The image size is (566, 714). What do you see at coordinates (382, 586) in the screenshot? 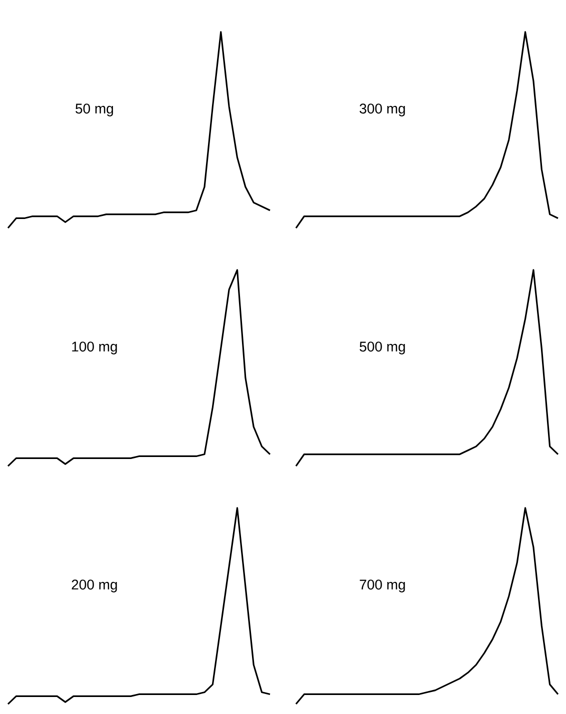
I see `text: 700 mg` at bounding box center [382, 586].